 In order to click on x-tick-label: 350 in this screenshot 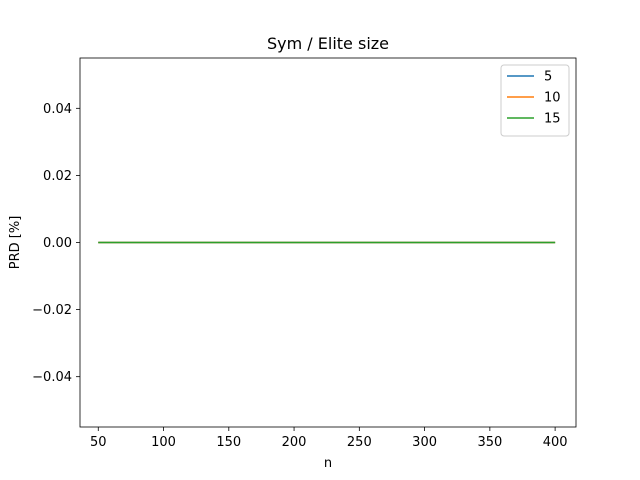, I will do `click(489, 442)`.